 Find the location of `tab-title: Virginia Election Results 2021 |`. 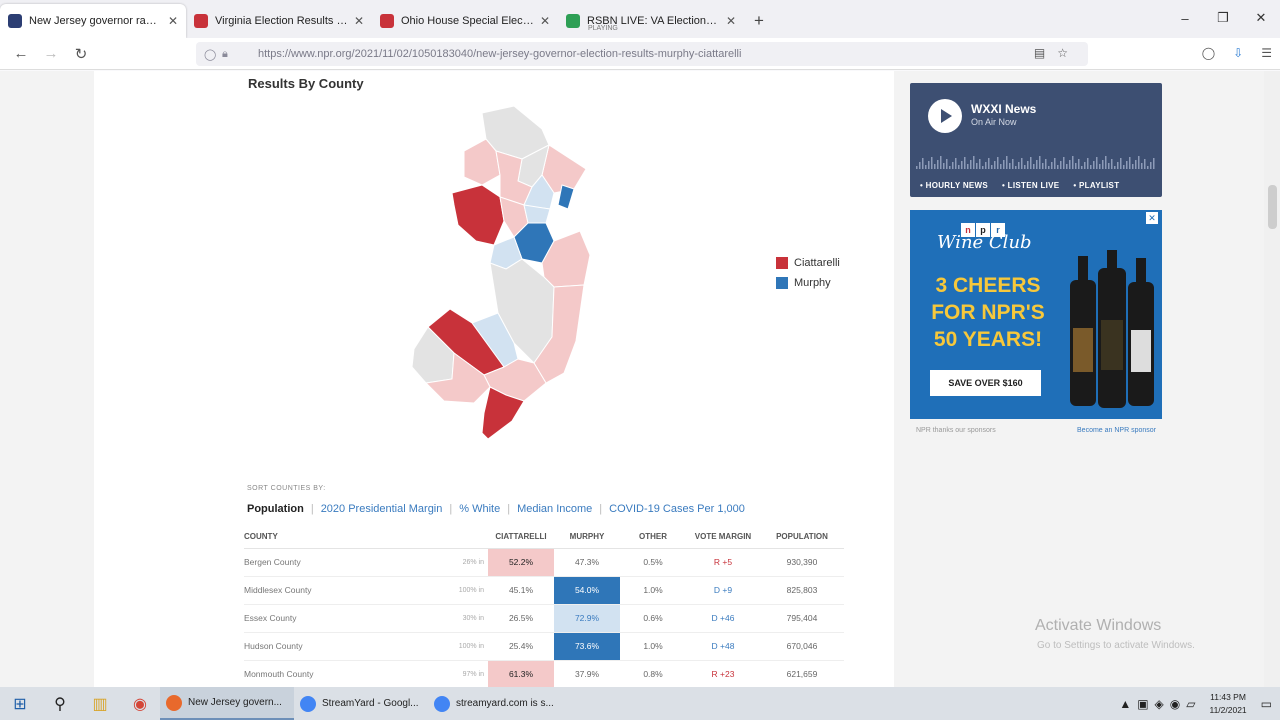

tab-title: Virginia Election Results 2021 | is located at coordinates (281, 21).